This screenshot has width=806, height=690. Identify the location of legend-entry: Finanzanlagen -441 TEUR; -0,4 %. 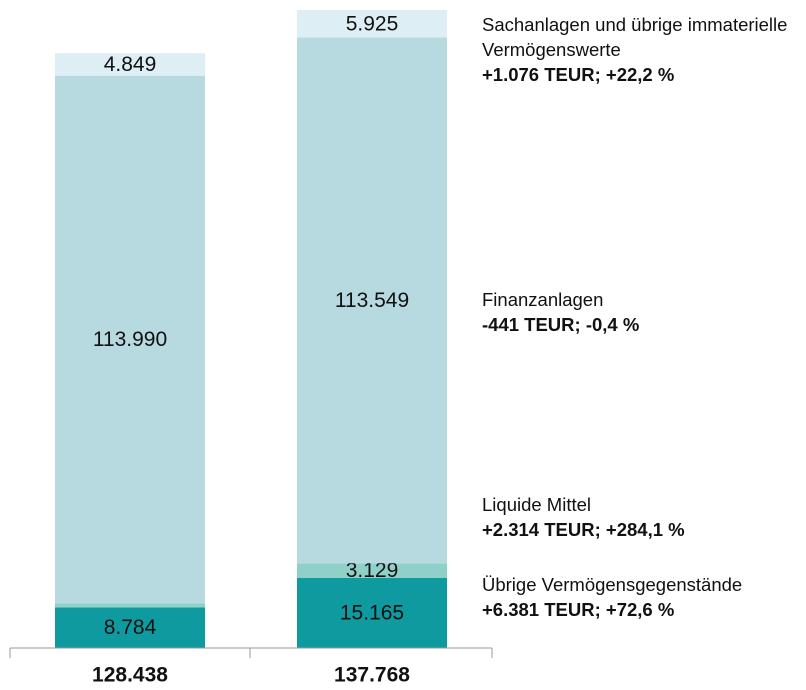
(643, 312).